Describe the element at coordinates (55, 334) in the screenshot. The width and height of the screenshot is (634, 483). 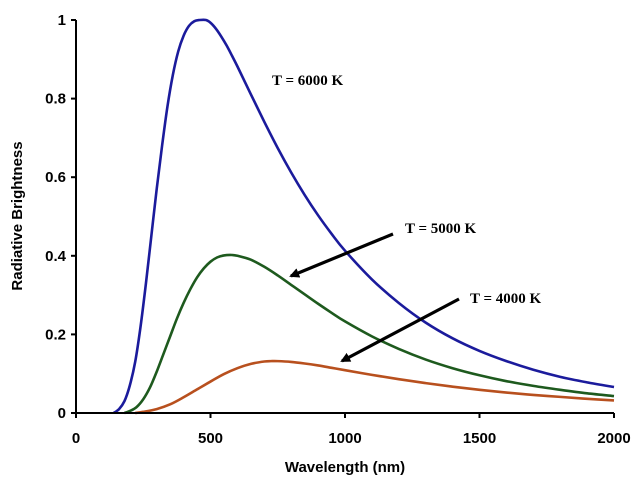
I see `y-tick-label: 0.2` at that location.